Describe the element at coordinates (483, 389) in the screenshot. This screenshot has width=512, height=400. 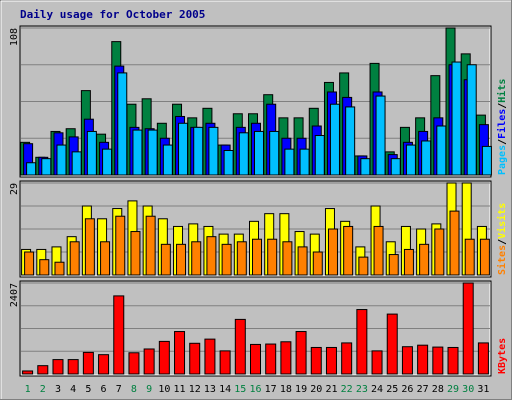
I see `day-label-31: 31` at that location.